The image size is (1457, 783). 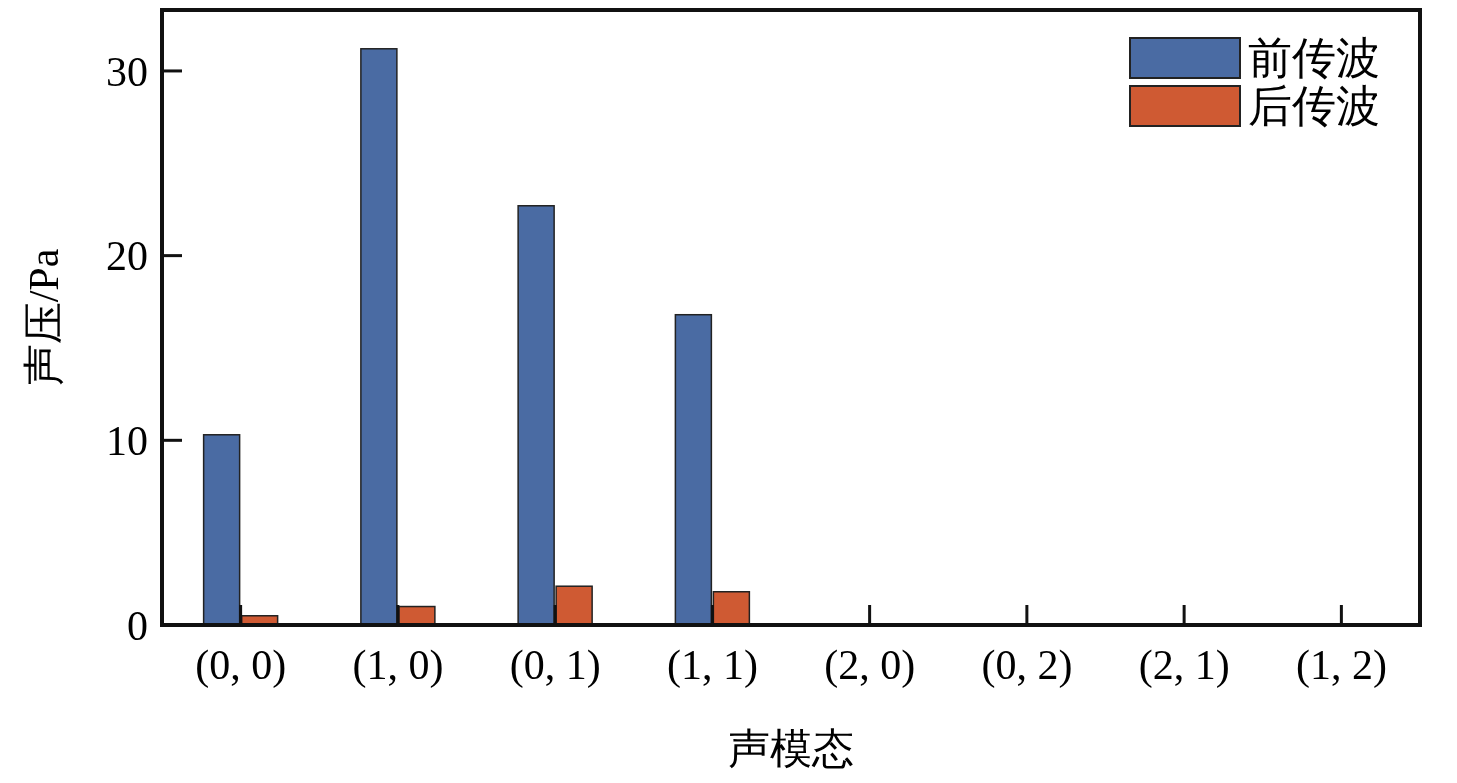 I want to click on y-tick-label: 0, so click(x=137, y=625).